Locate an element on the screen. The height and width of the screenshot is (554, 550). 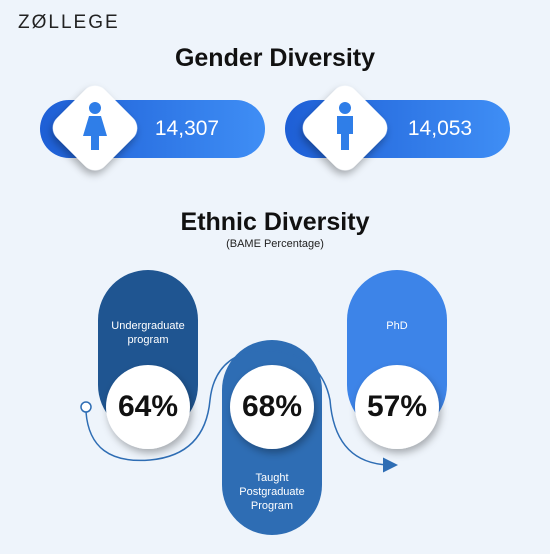
count: 14,053 is located at coordinates (440, 128).